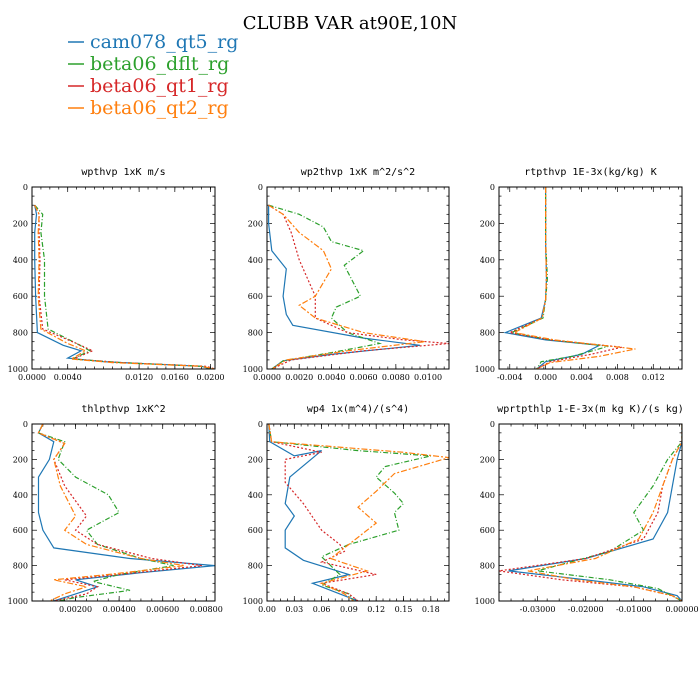 The width and height of the screenshot is (700, 700). Describe the element at coordinates (586, 609) in the screenshot. I see `x-tick-label: -0.02000` at that location.